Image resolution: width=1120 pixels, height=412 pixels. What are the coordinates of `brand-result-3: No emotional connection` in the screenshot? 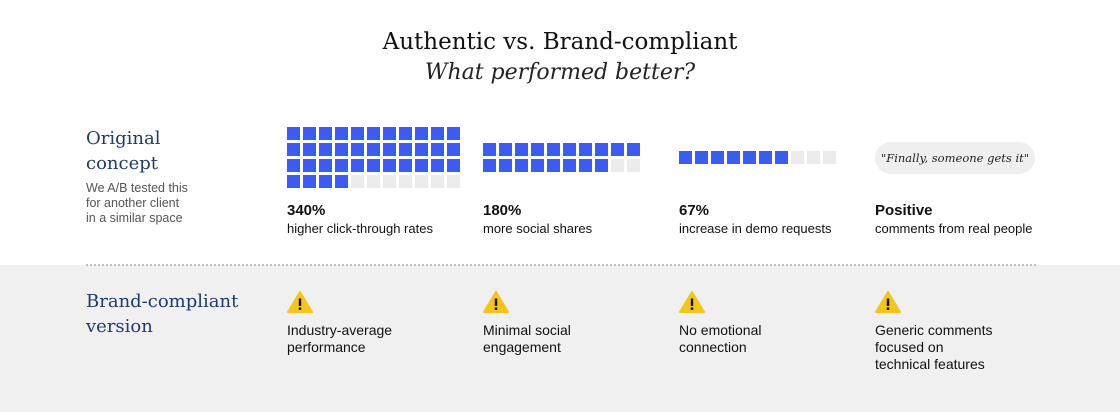 It's located at (754, 339).